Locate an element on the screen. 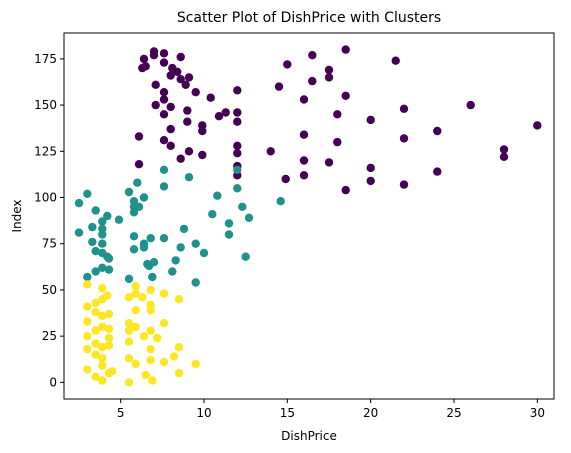  y-tick-label: 150 is located at coordinates (45, 105).